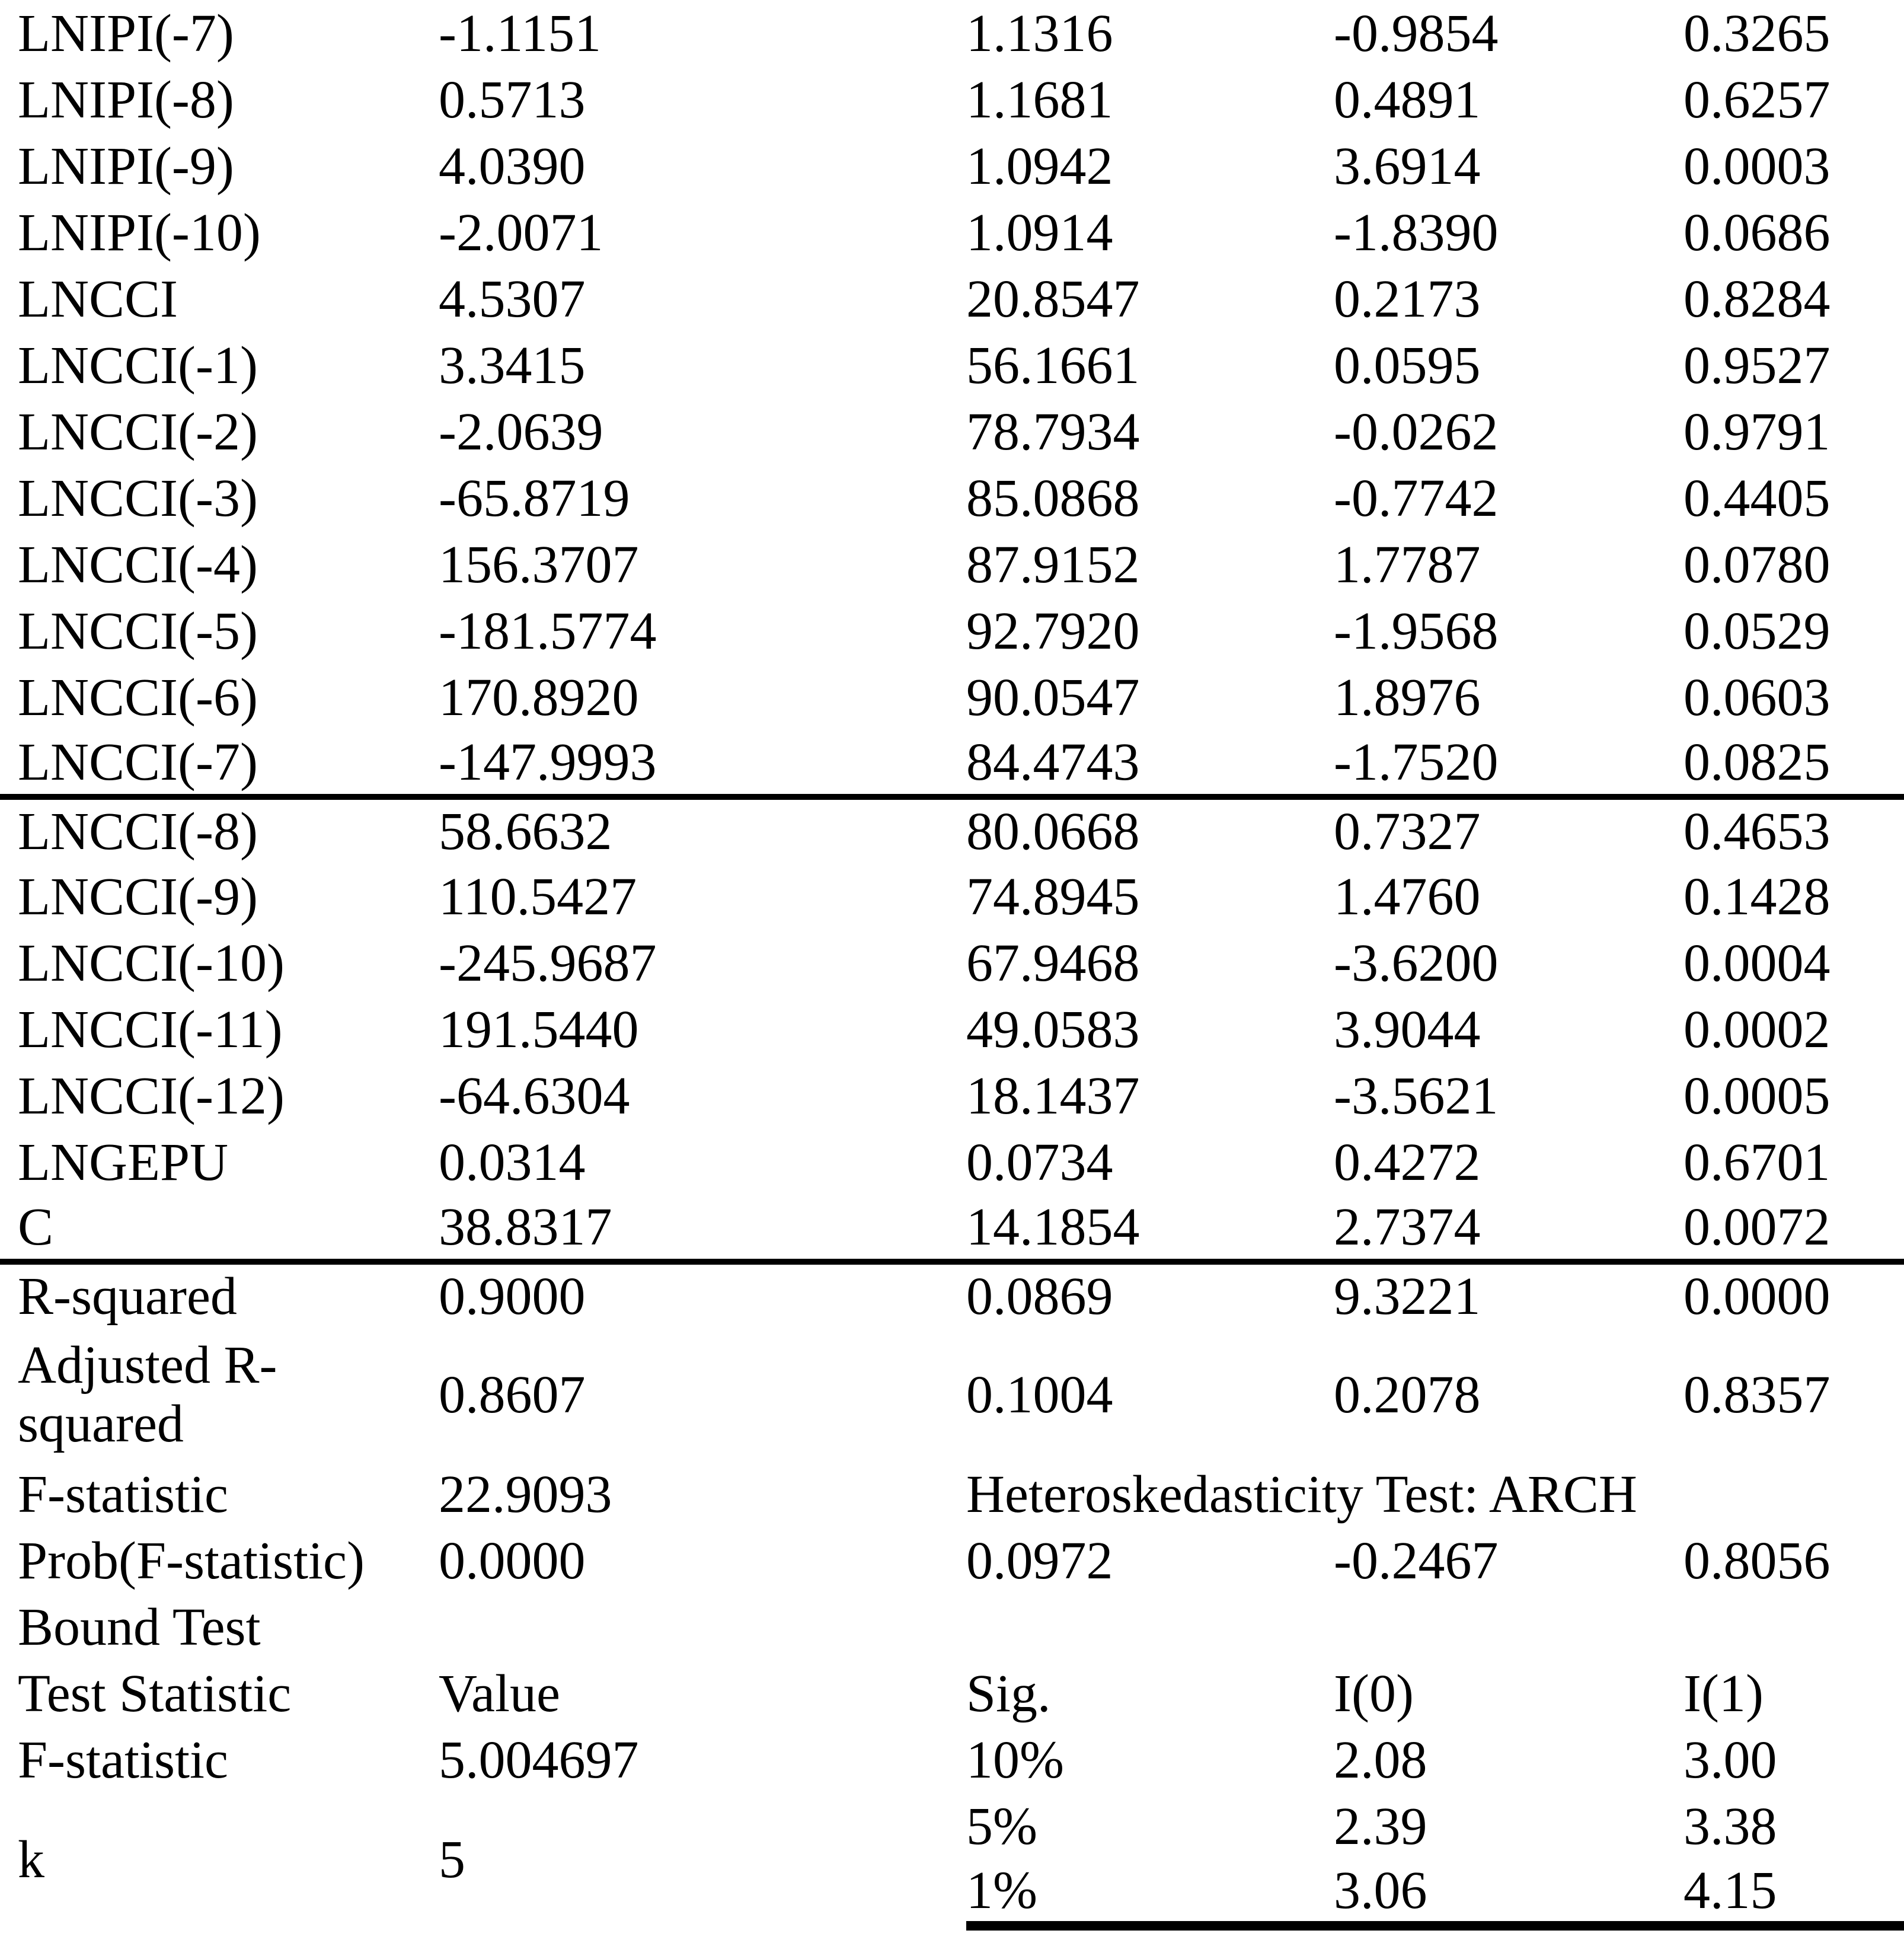 The width and height of the screenshot is (1904, 1959). I want to click on t-statistic-cell: 0.2173, so click(1407, 299).